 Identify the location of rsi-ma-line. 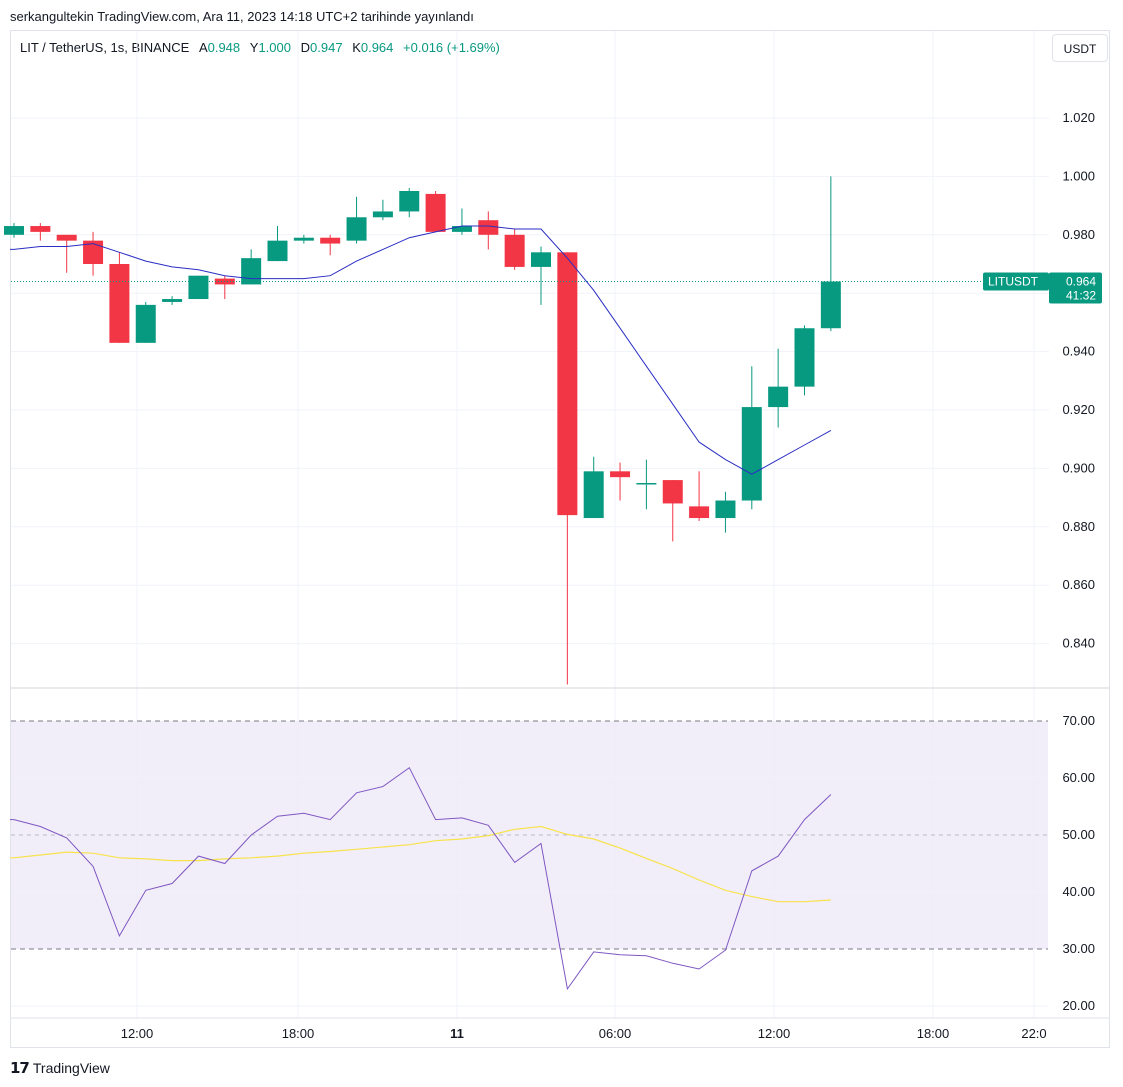
(420, 864).